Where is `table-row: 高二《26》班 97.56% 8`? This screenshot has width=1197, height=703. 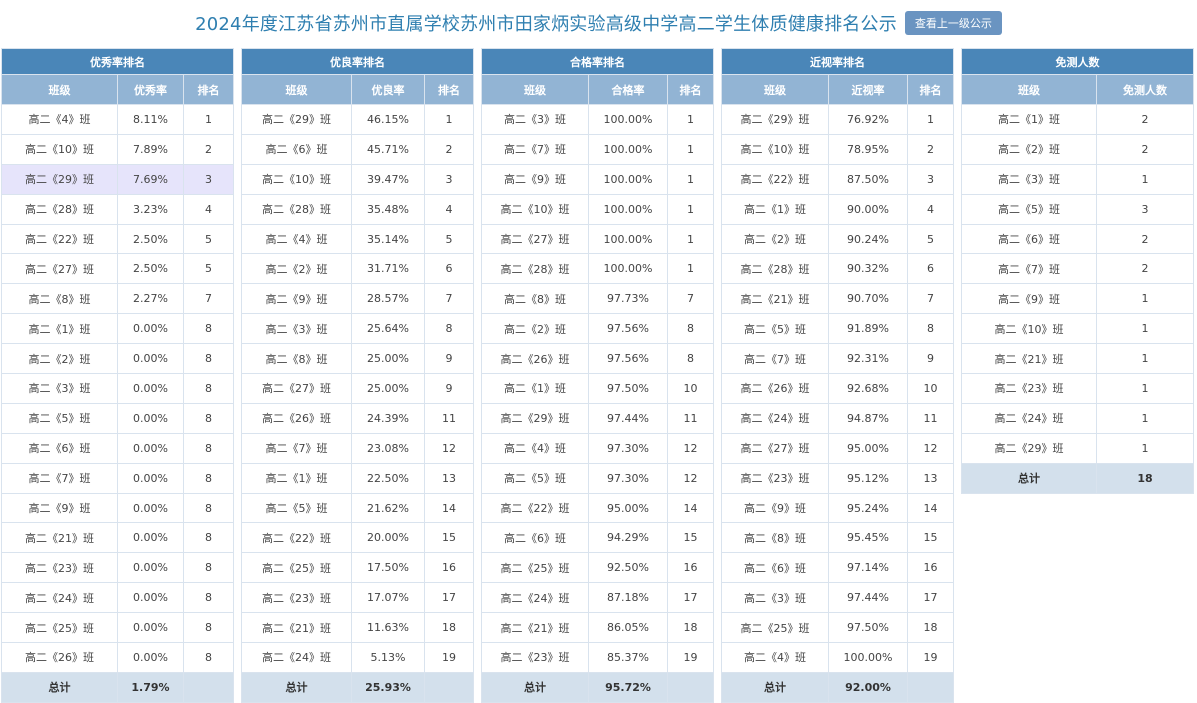
table-row: 高二《26》班 97.56% 8 is located at coordinates (598, 359).